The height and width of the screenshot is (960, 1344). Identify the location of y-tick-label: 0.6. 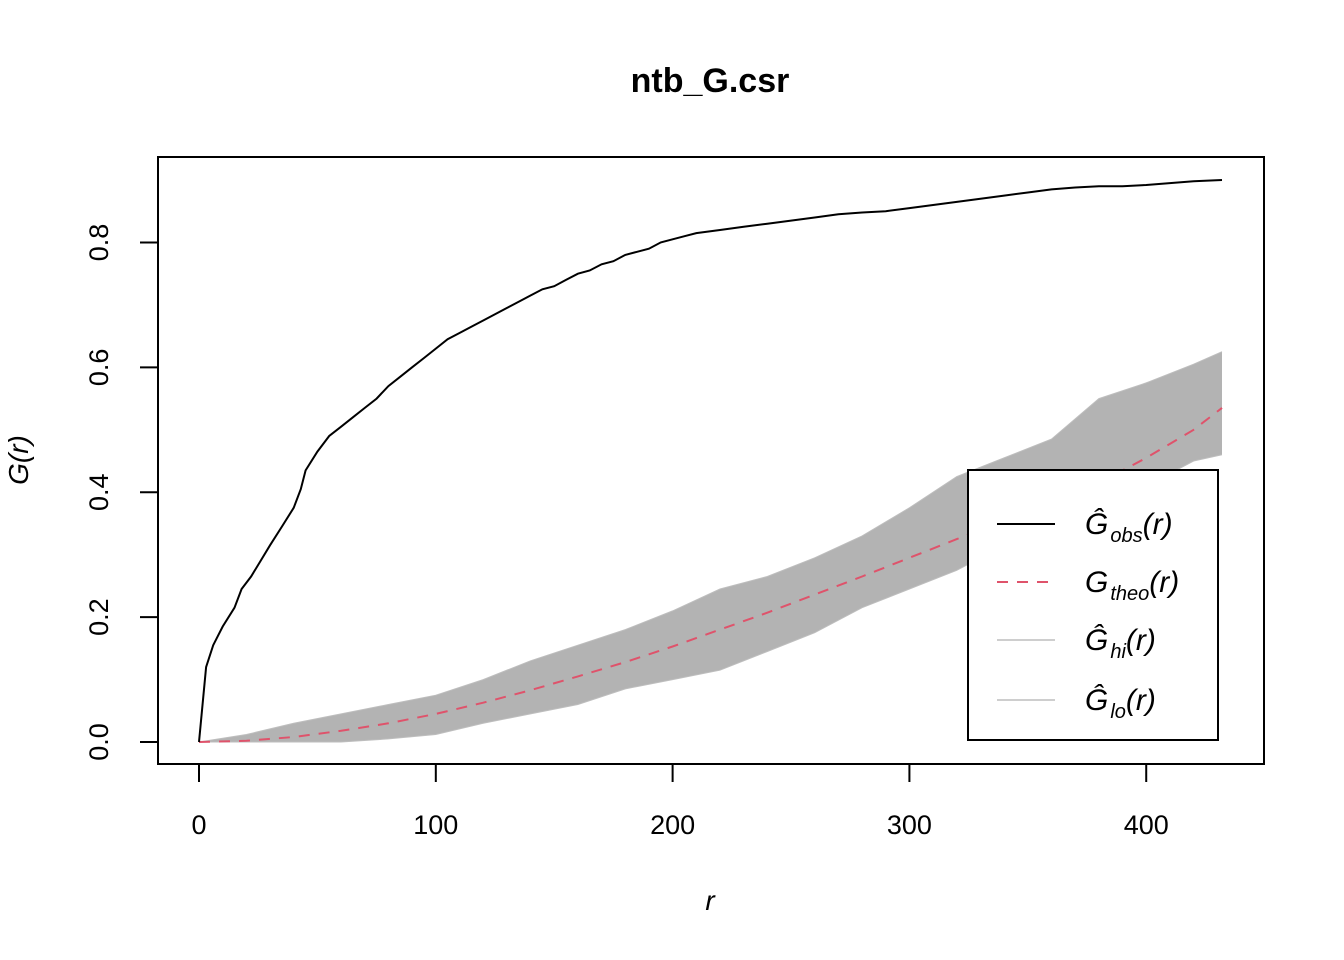
(99, 368).